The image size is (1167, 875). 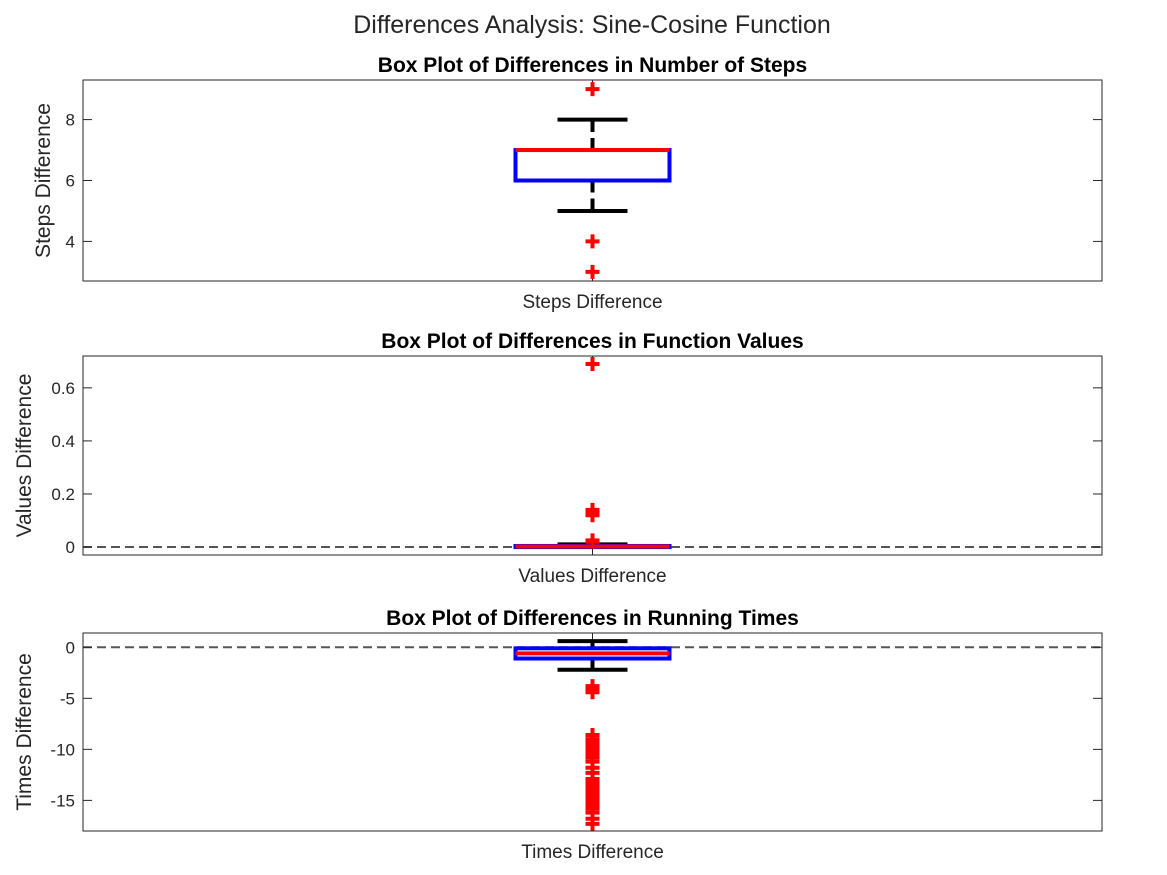 What do you see at coordinates (67, 698) in the screenshot?
I see `ytick-label: -5` at bounding box center [67, 698].